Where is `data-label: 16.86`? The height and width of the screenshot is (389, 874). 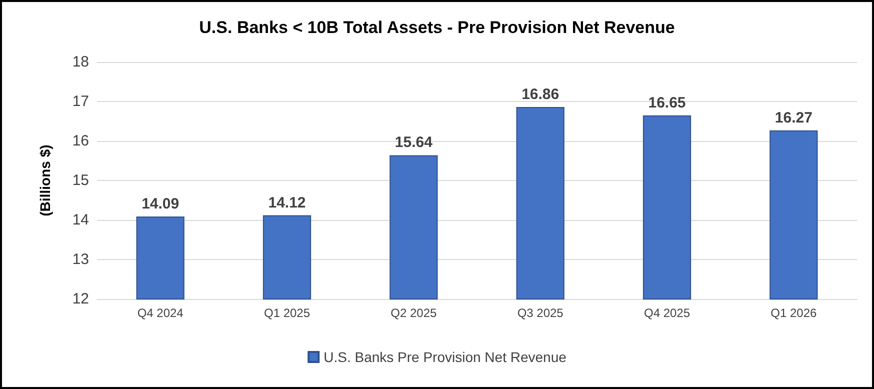 data-label: 16.86 is located at coordinates (541, 95).